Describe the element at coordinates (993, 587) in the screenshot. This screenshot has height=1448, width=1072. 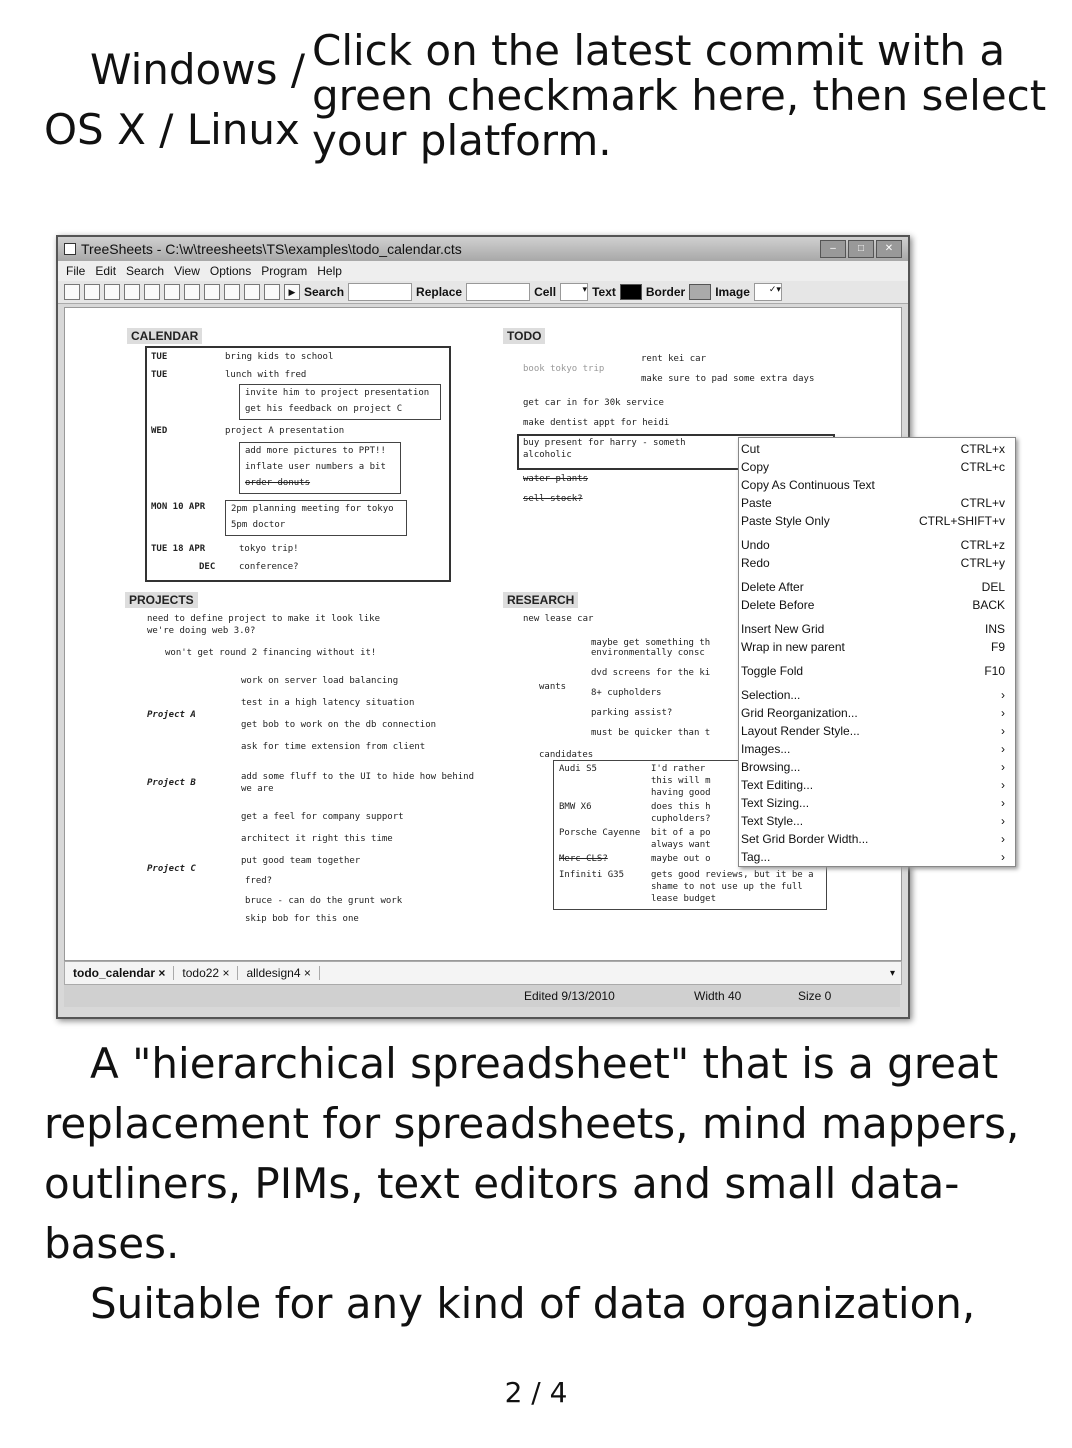
I see `menu-item-shortcut: DEL` at that location.